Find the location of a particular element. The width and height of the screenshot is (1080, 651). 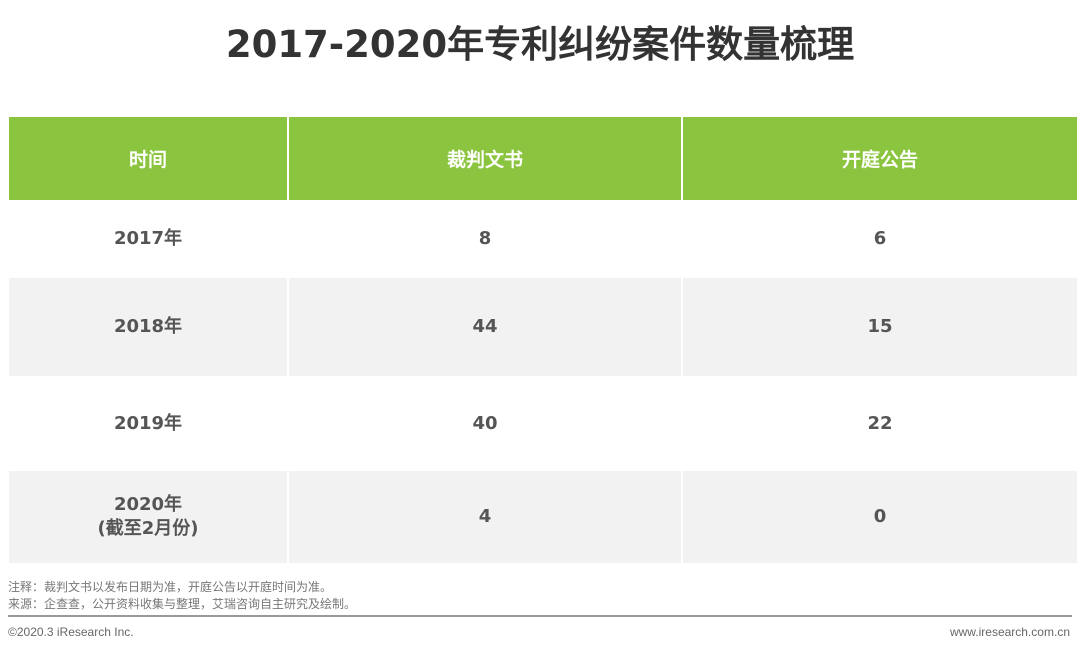

judgments-cell: 44 is located at coordinates (485, 327).